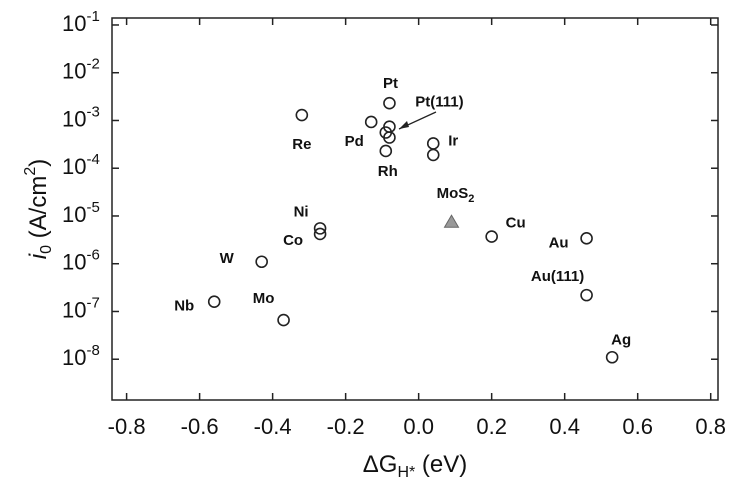 This screenshot has height=491, width=752. I want to click on y-tick-exponent: -2, so click(92, 64).